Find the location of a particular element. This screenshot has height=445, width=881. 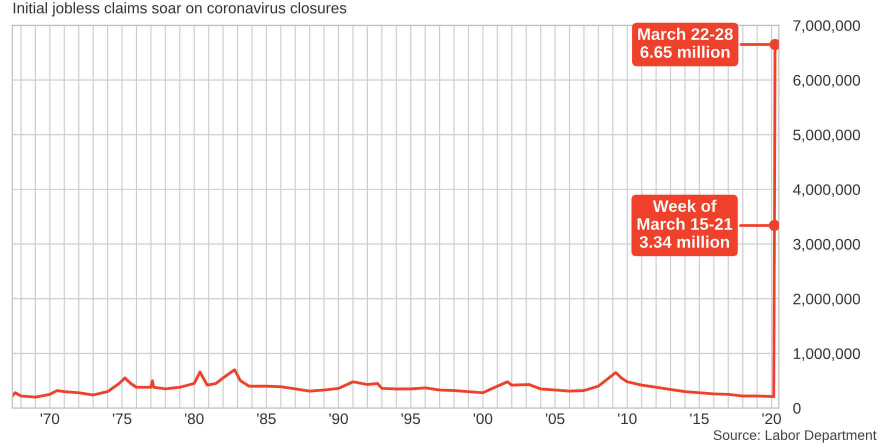

x-tick-label: '00 is located at coordinates (483, 418).